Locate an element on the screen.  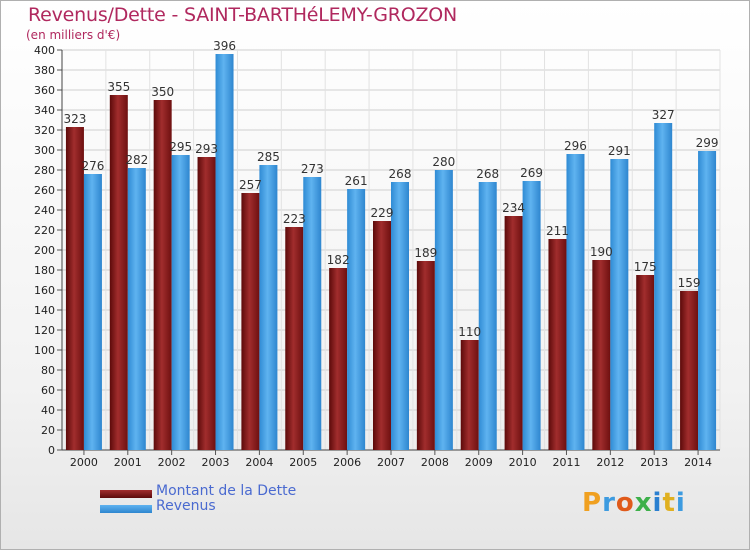
chart-subtitle: (en milliers d'€) is located at coordinates (73, 35).